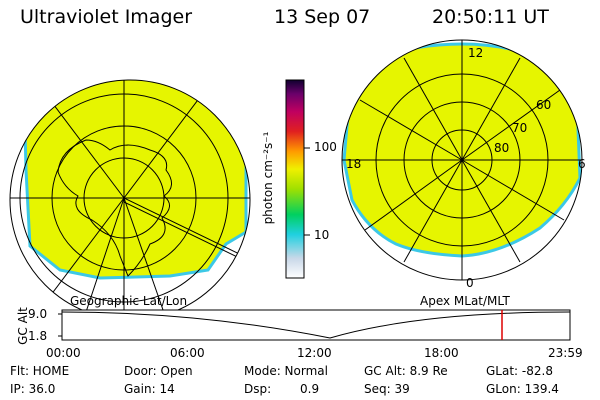  I want to click on altitude-curve, so click(316, 325).